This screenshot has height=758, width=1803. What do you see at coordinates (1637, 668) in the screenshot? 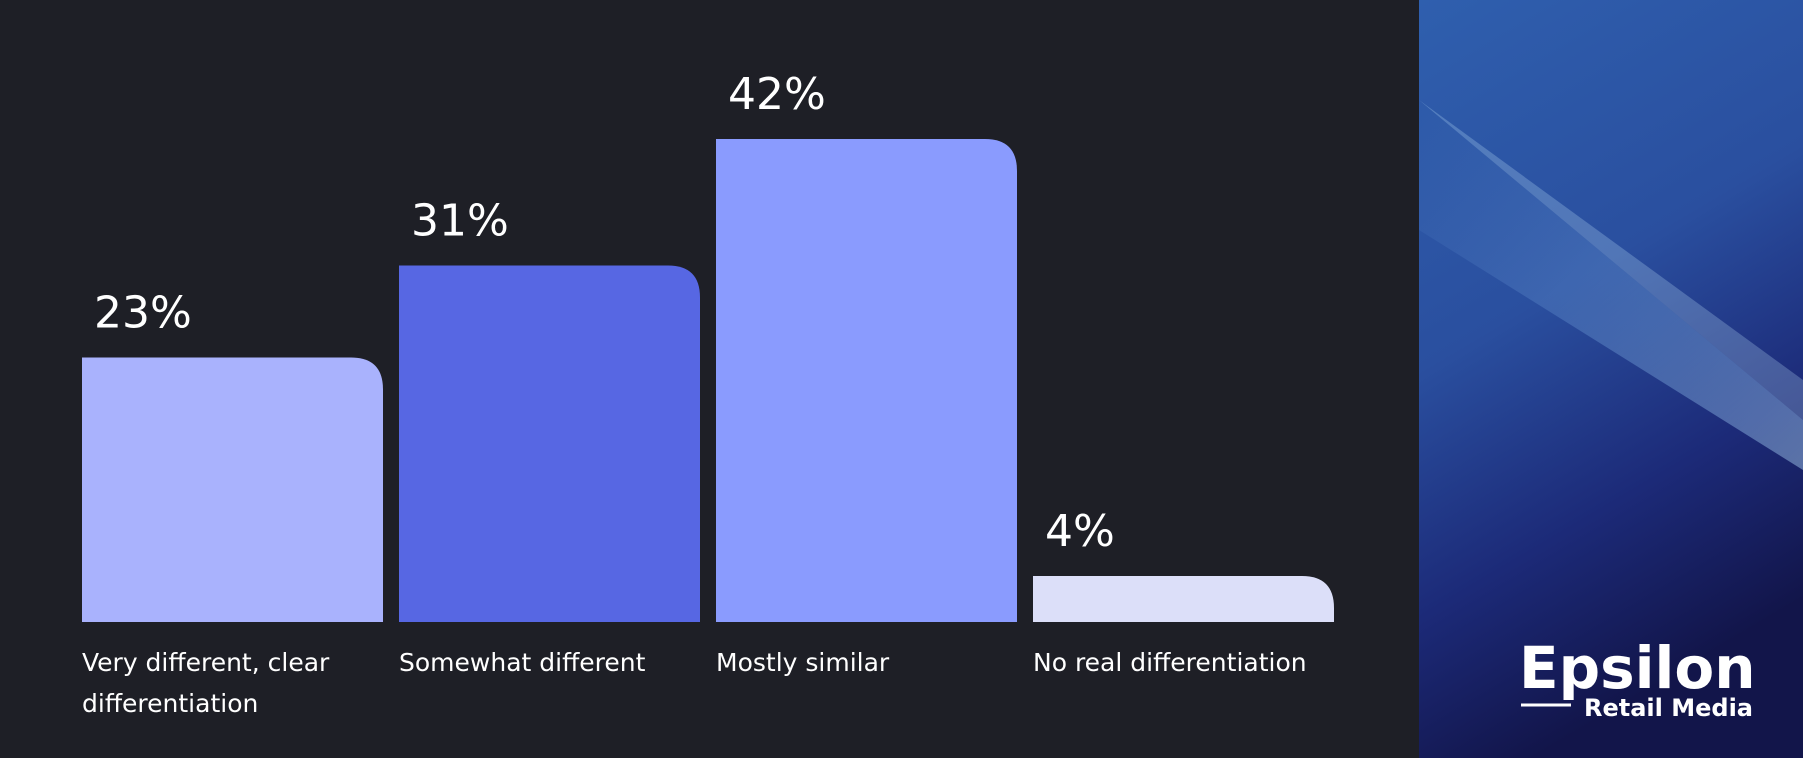
I see `logo-name: Epsilon` at bounding box center [1637, 668].